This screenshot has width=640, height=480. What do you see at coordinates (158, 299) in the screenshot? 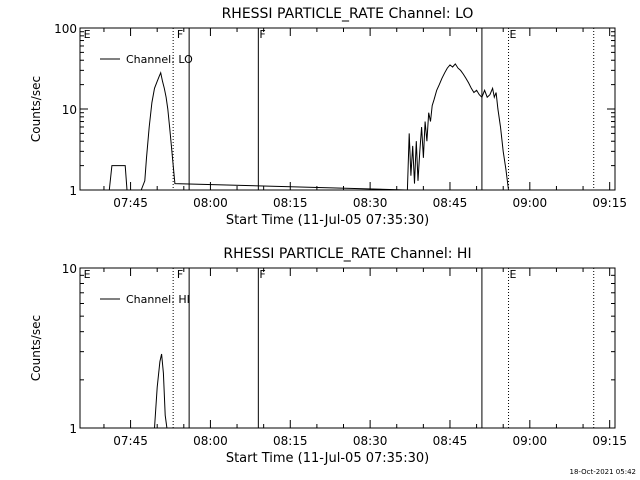
I see `legend-label: Channel: HI` at bounding box center [158, 299].